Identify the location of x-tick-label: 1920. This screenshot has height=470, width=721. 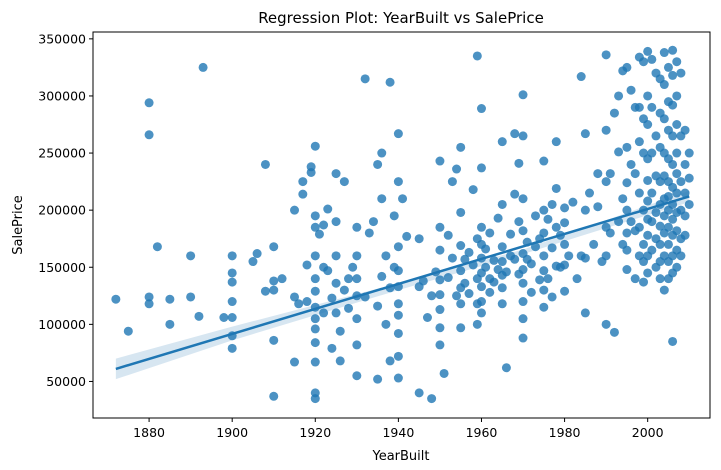
(315, 432).